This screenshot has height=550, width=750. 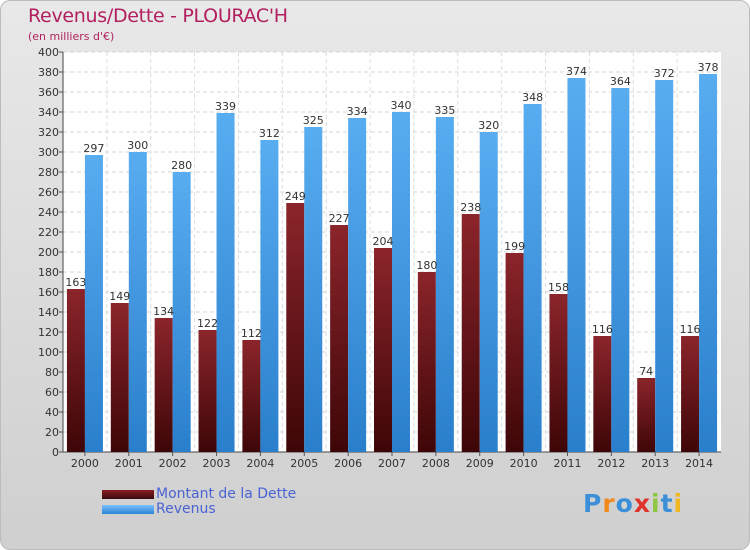 What do you see at coordinates (642, 503) in the screenshot?
I see `logo-letter: x` at bounding box center [642, 503].